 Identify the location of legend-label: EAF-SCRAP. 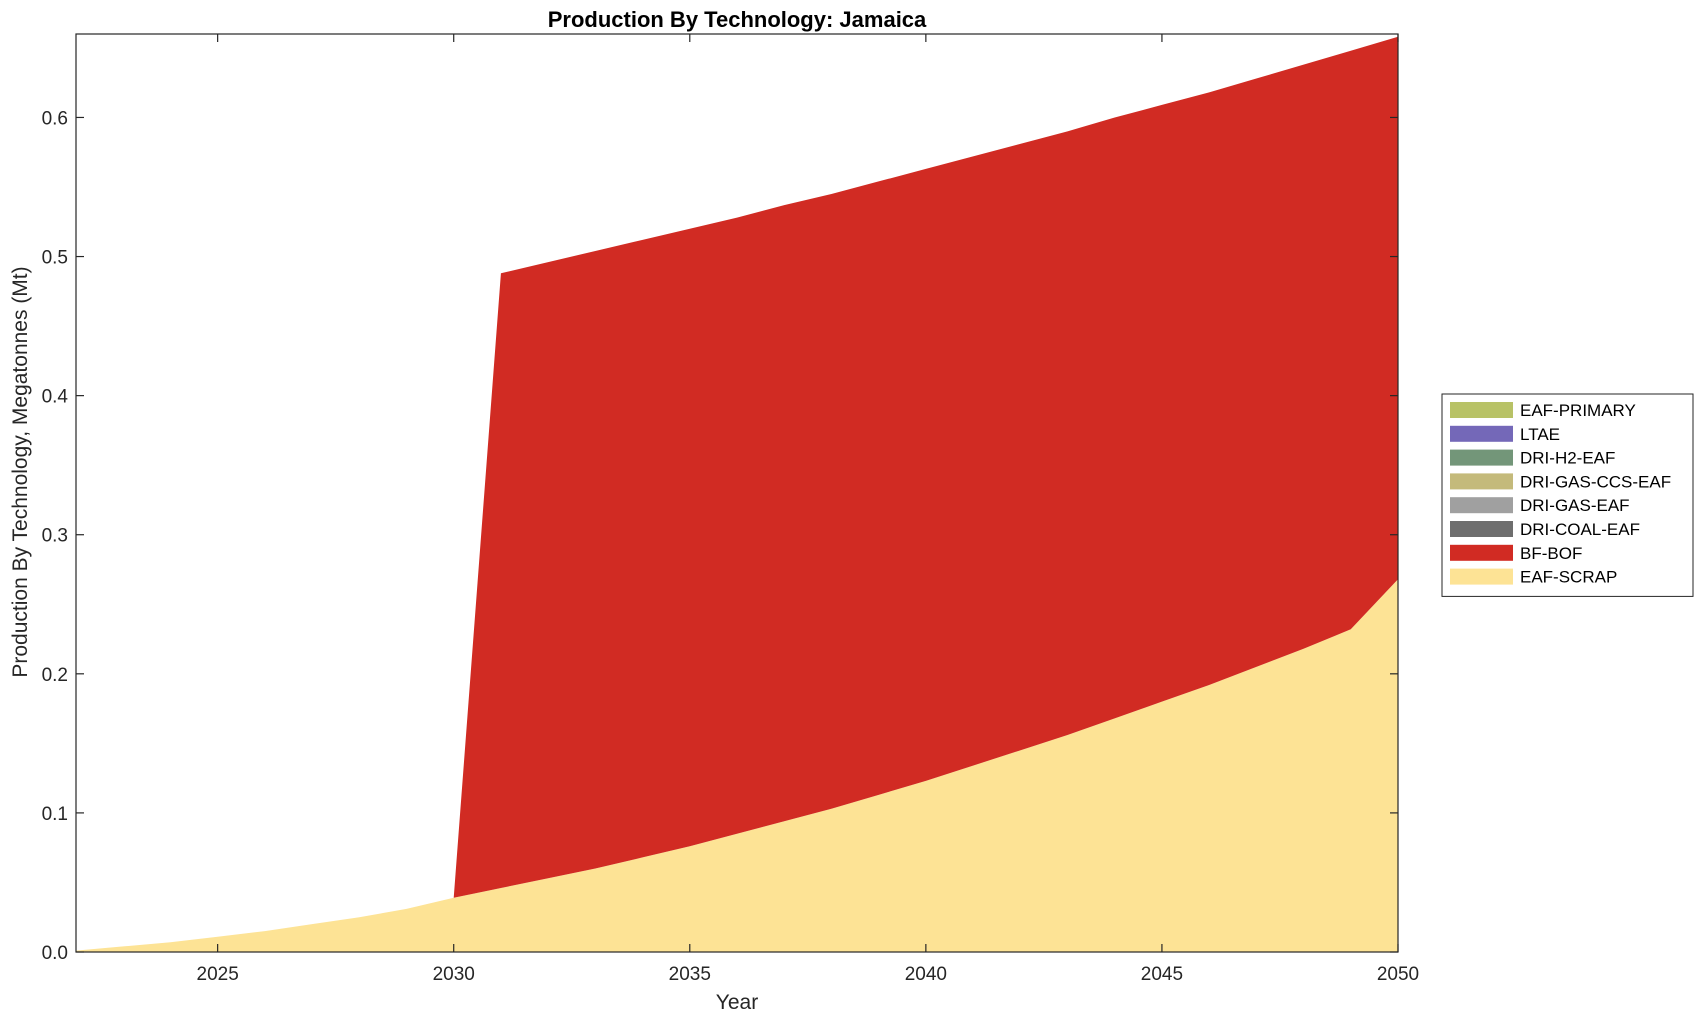
(1568, 577).